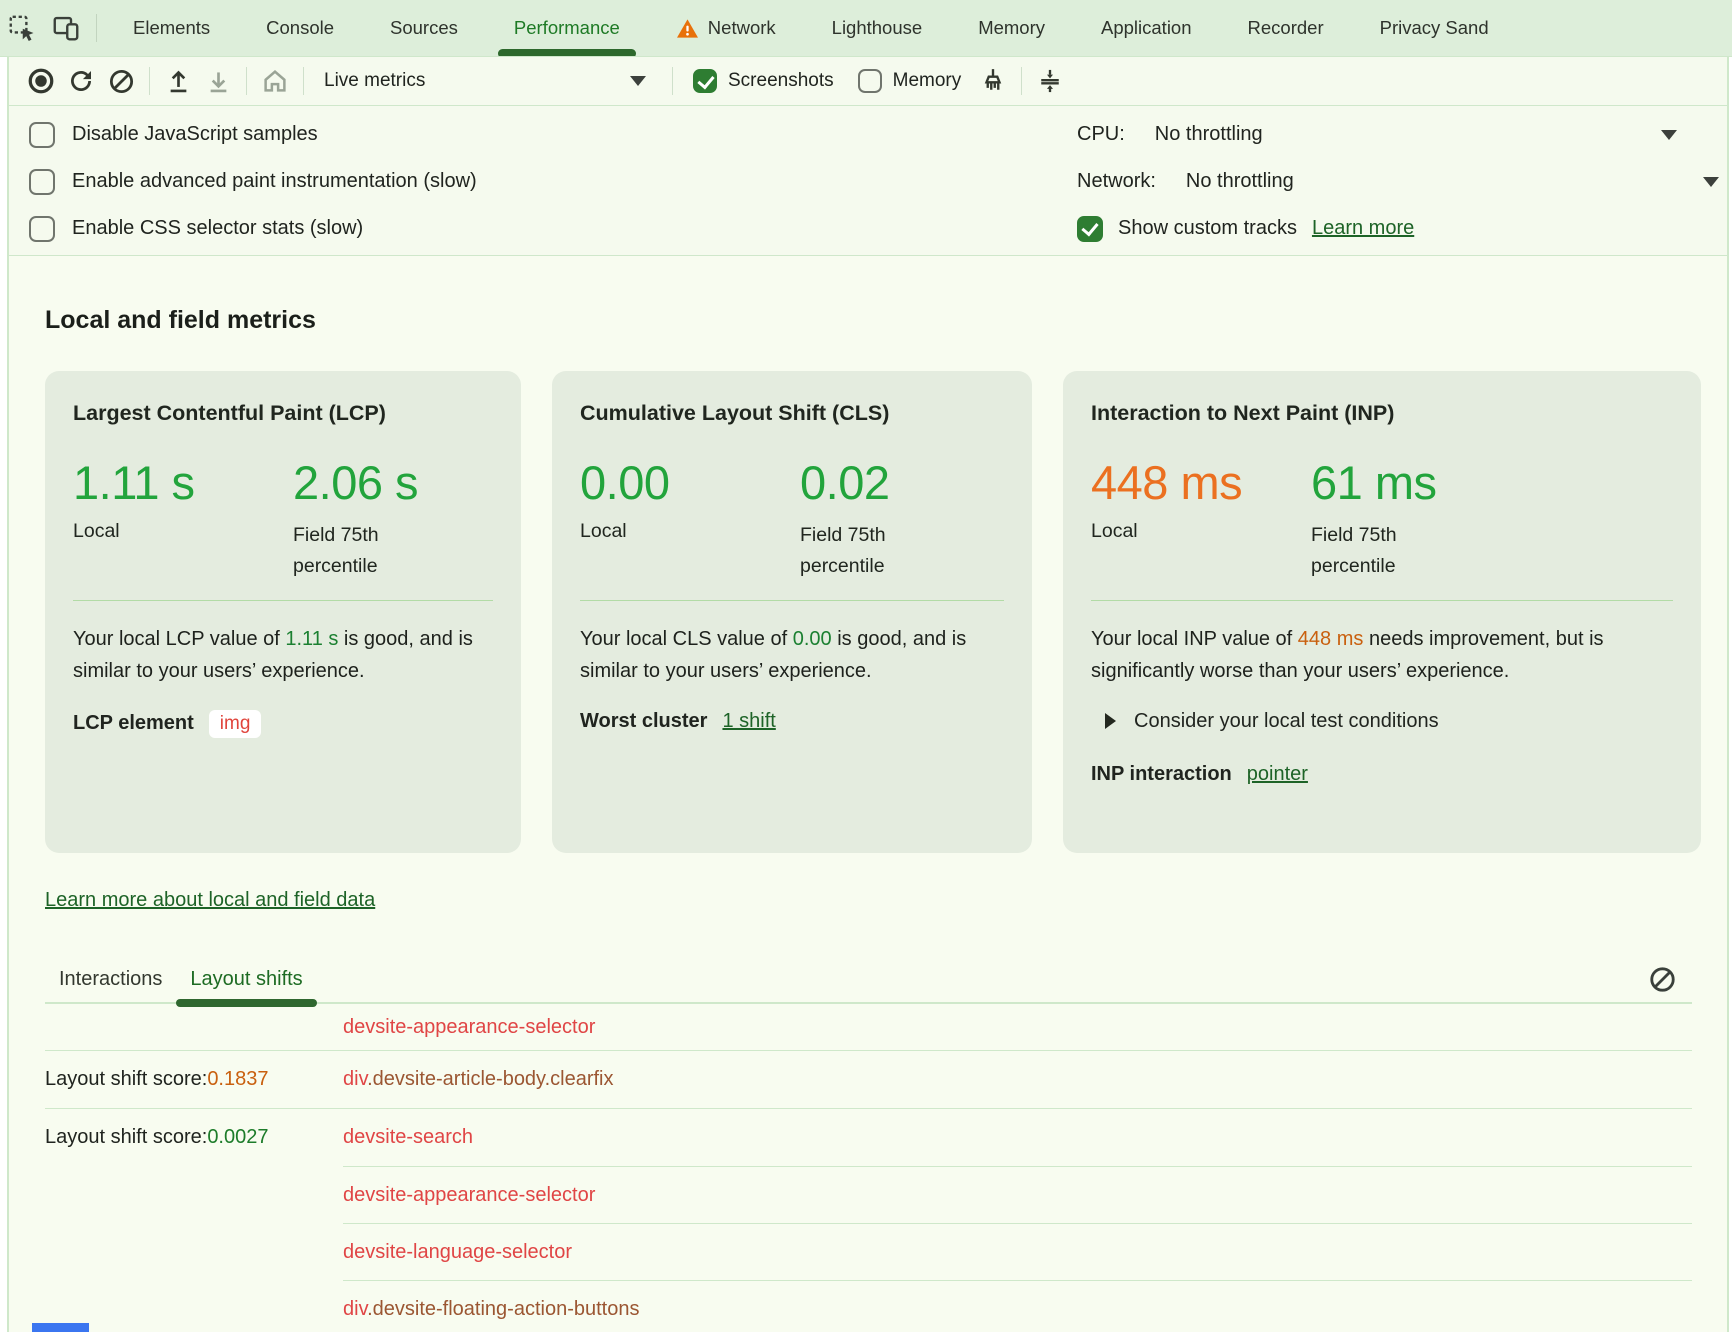  I want to click on show-custom-tracks-row: Show custom tracks Learn more, so click(1384, 228).